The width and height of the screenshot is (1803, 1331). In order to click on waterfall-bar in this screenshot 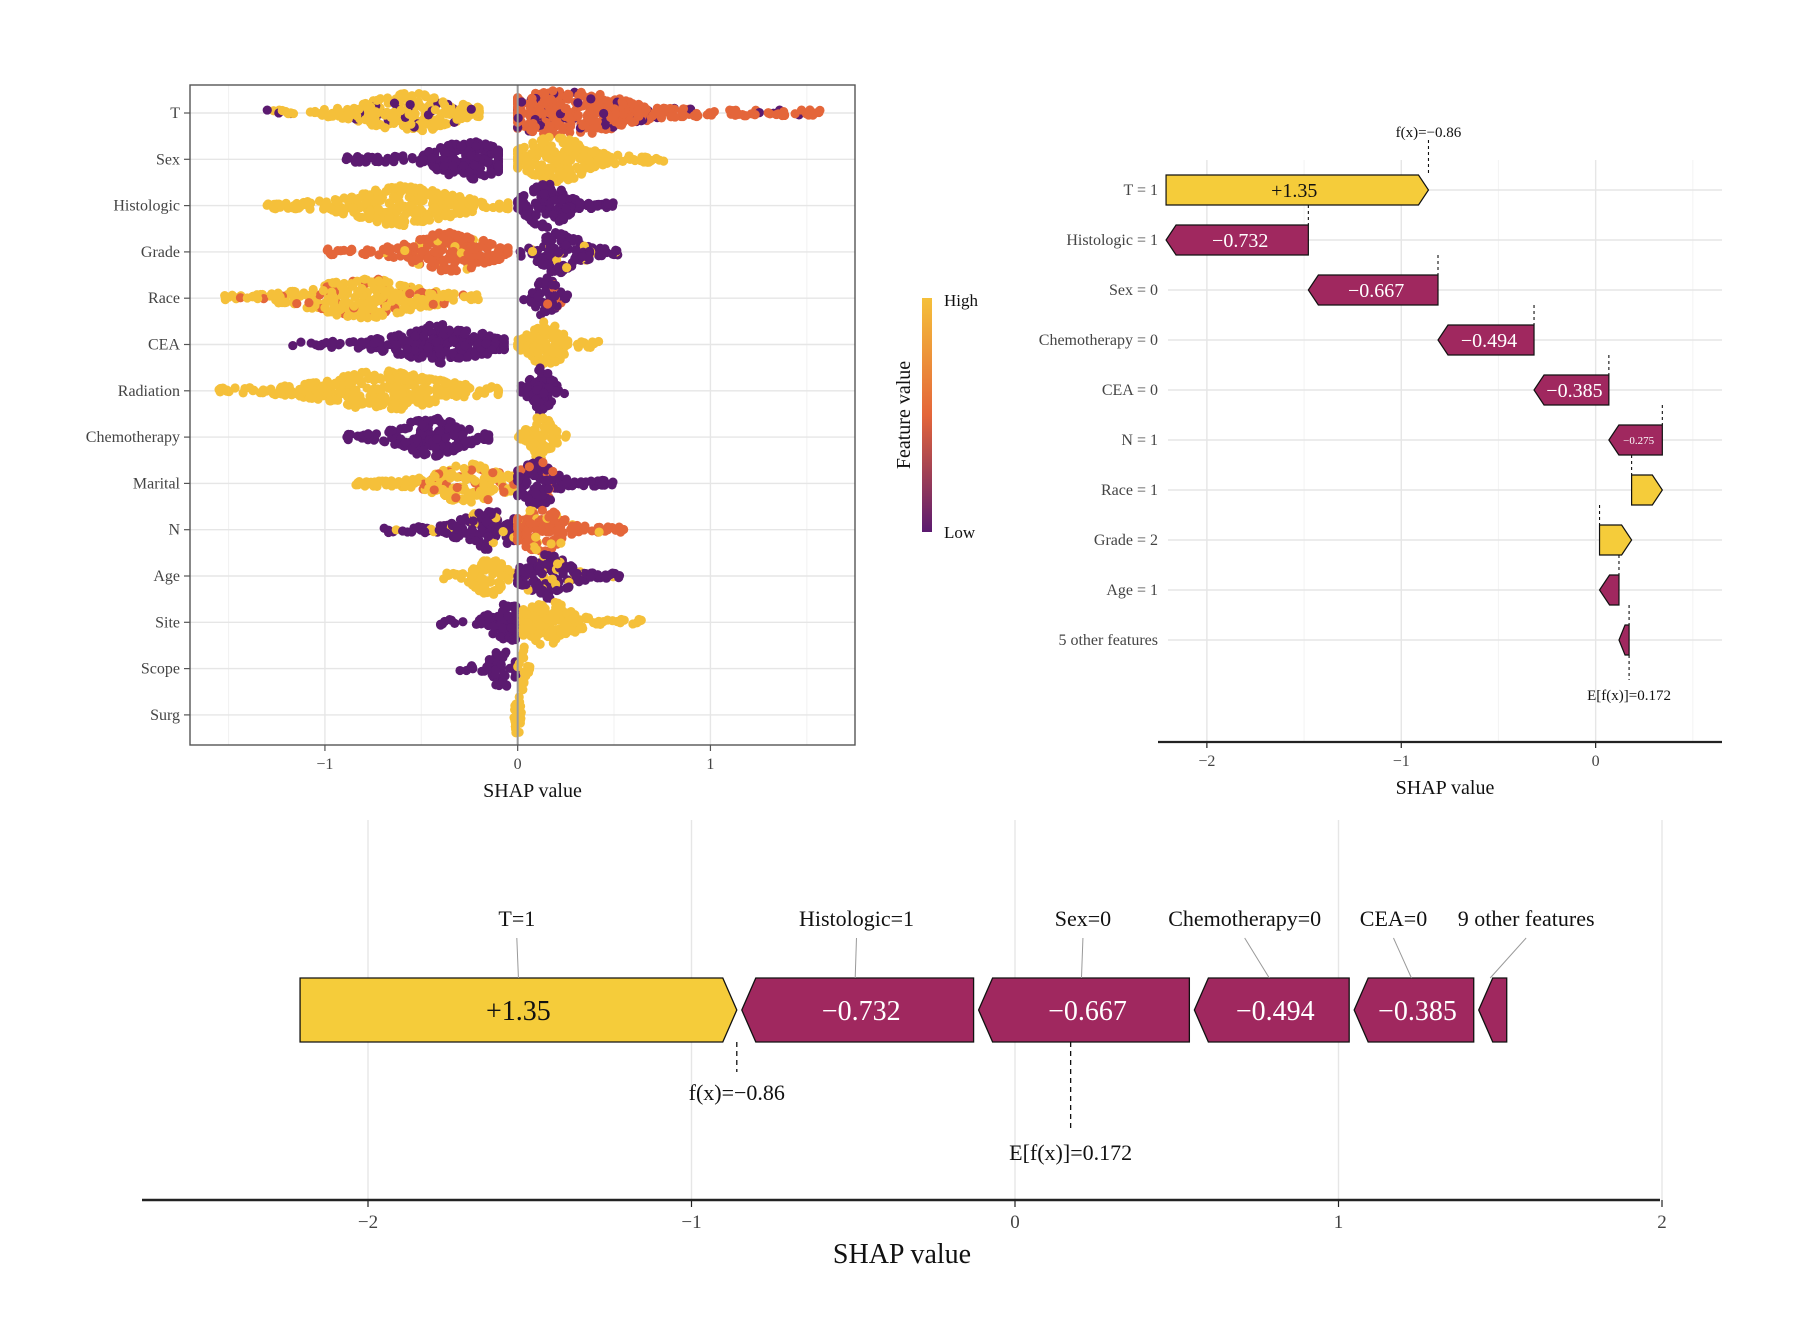, I will do `click(1624, 640)`.